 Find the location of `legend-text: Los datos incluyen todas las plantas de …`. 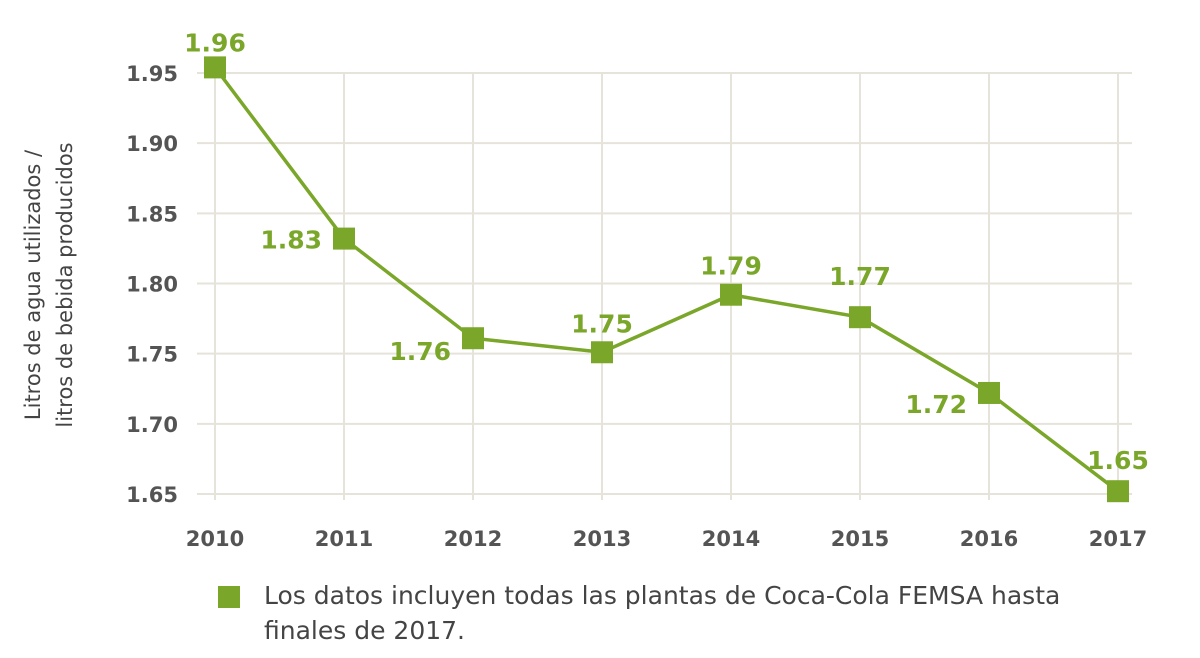

legend-text: Los datos incluyen todas las plantas de … is located at coordinates (662, 613).